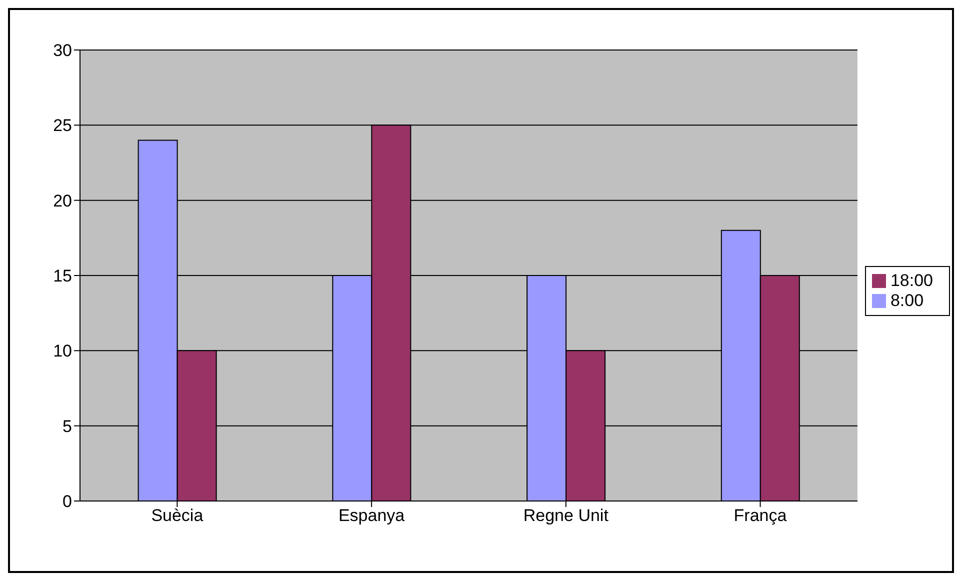  I want to click on y-tick-label: 10, so click(62, 351).